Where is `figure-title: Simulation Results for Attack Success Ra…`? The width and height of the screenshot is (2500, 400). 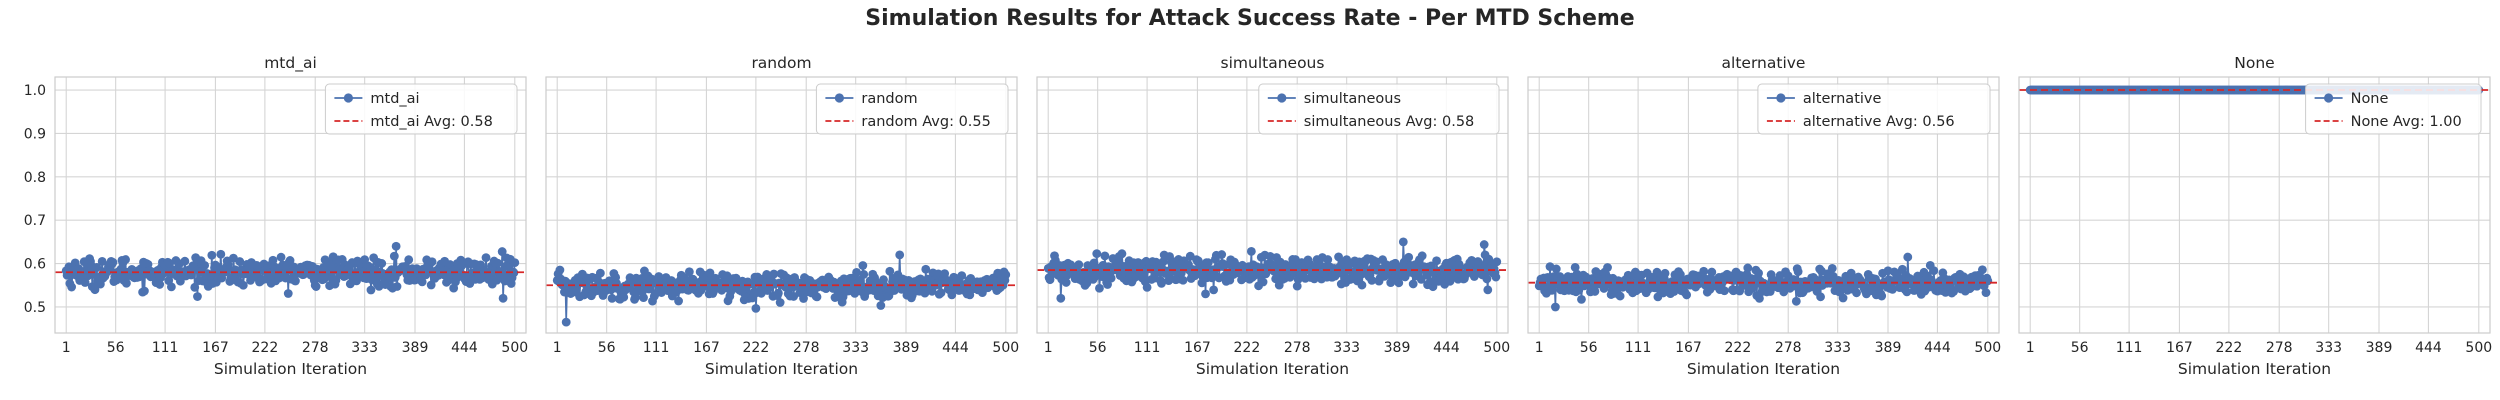
figure-title: Simulation Results for Attack Success Ra… is located at coordinates (1249, 18).